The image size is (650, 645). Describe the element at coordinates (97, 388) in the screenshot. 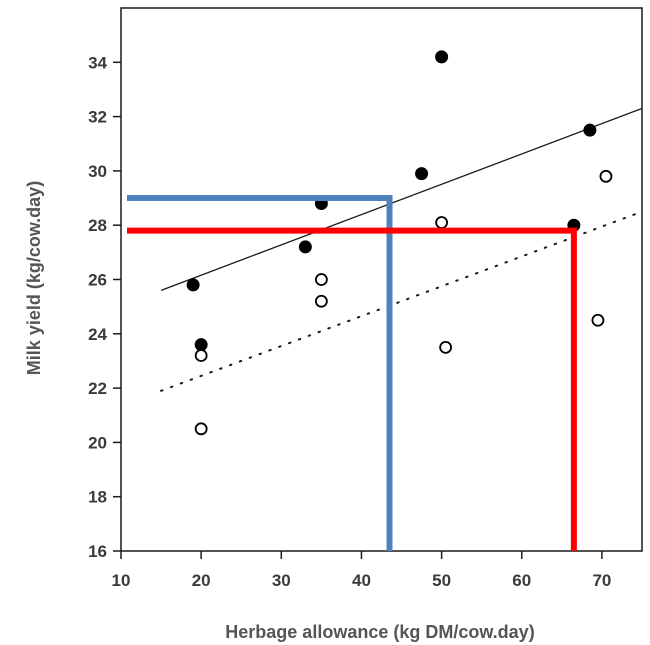

I see `y-tick-label: 22` at that location.